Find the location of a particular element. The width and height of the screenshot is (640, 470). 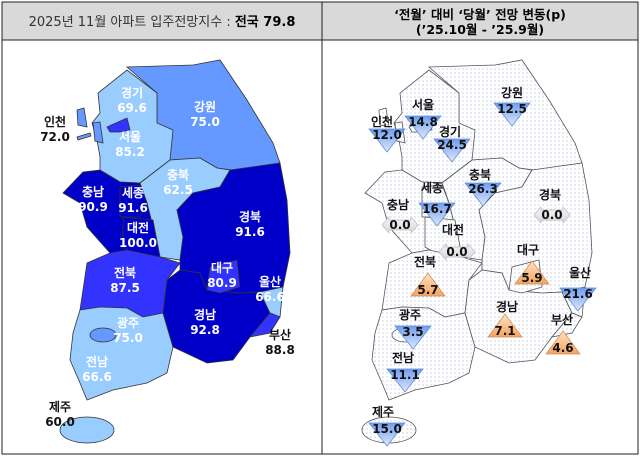

index-value: 62.5 is located at coordinates (178, 190).